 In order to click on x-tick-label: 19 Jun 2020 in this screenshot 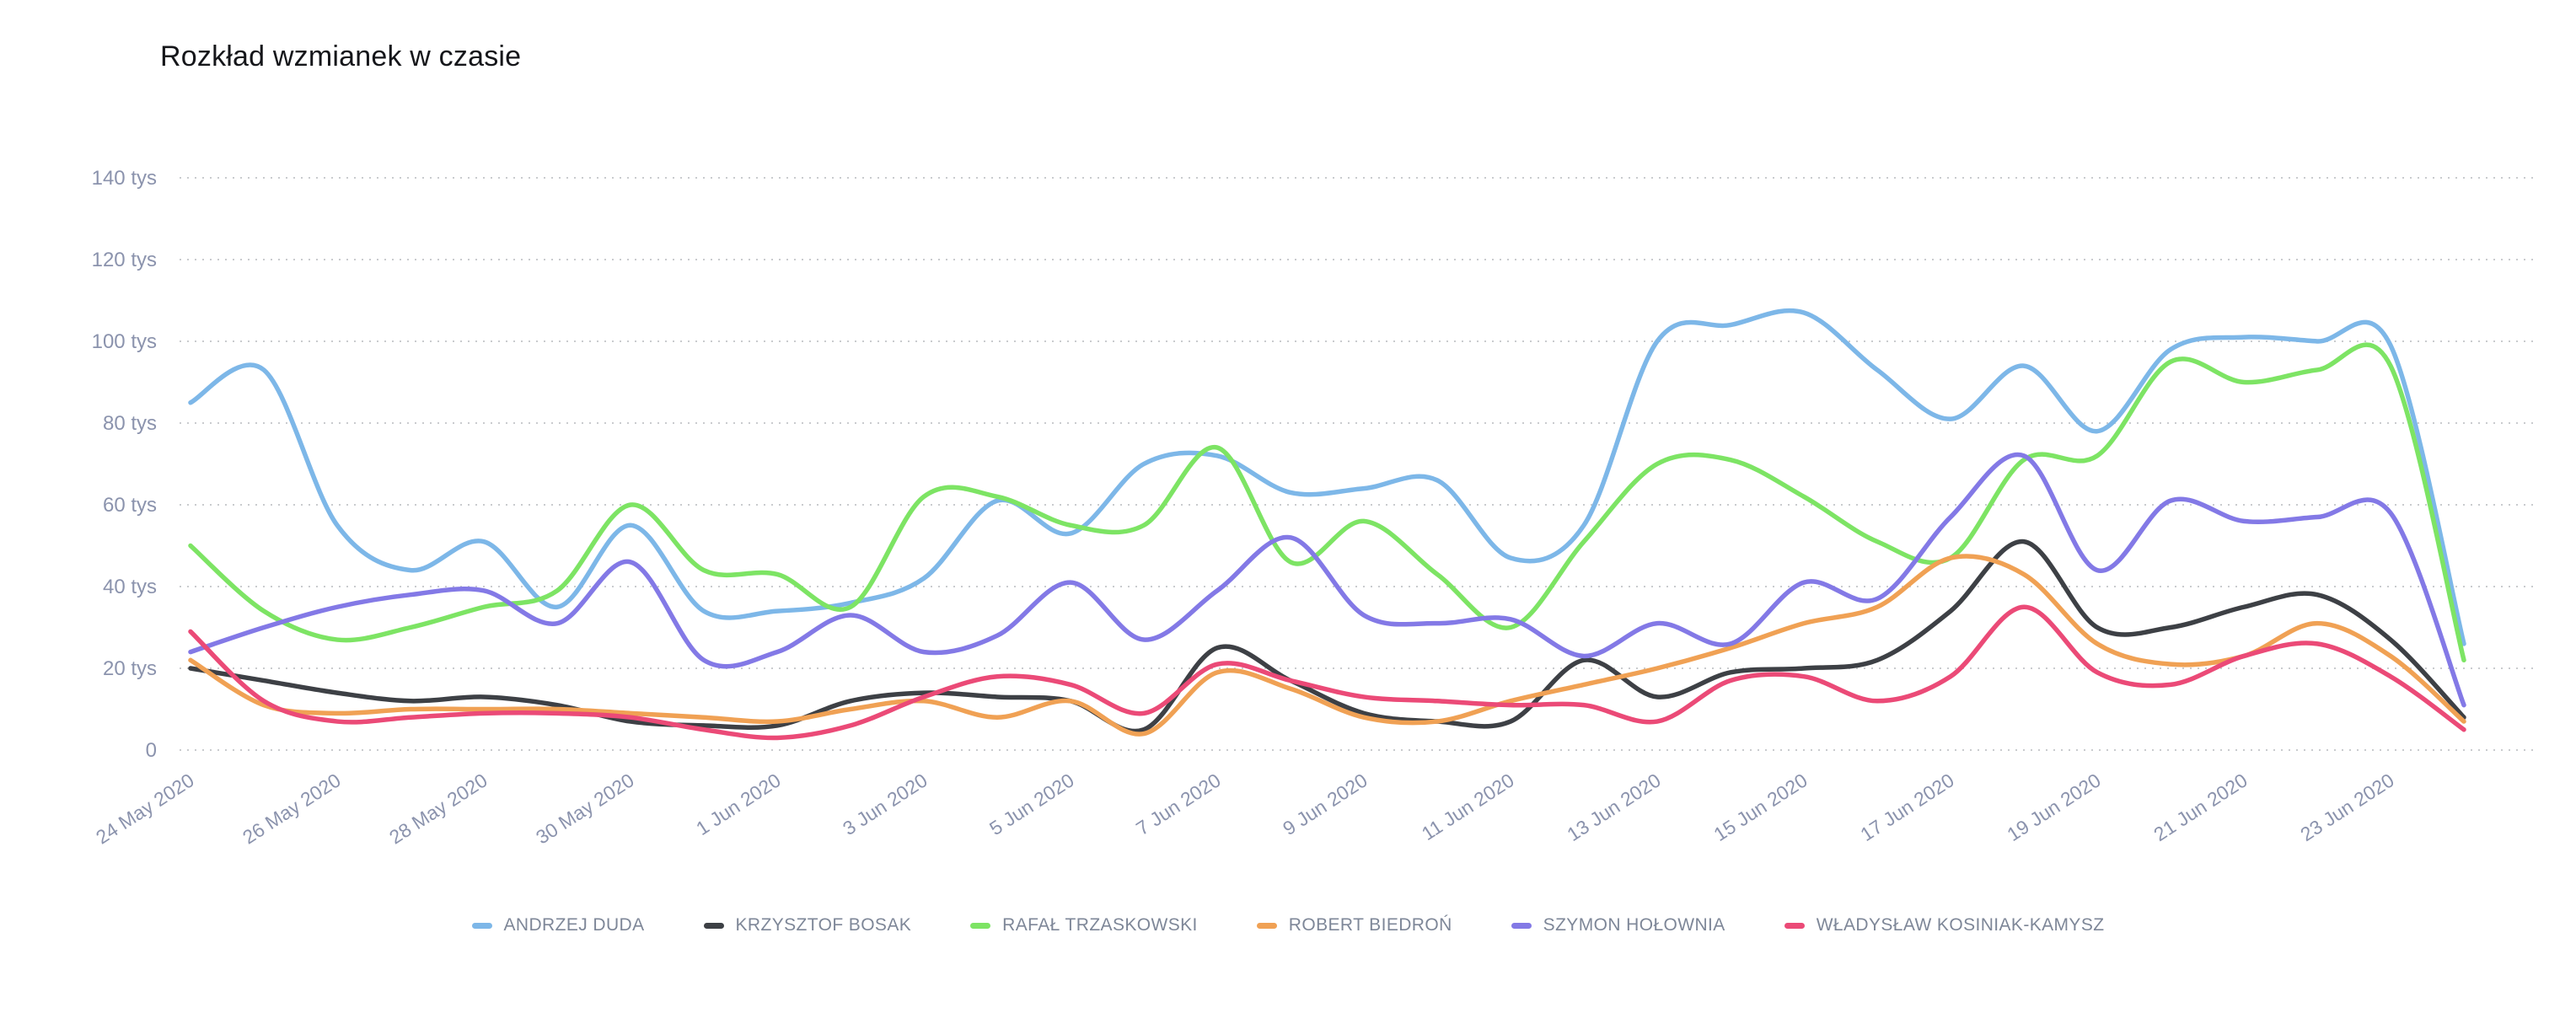, I will do `click(2053, 807)`.